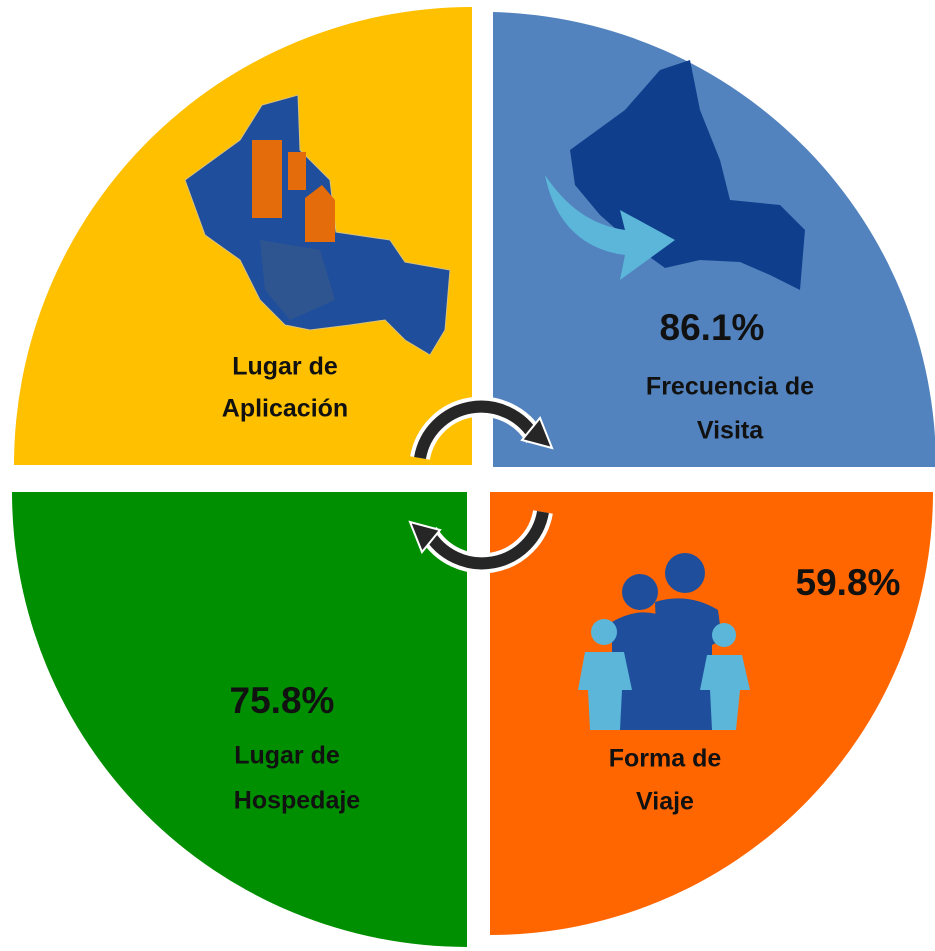 This screenshot has width=935, height=951. Describe the element at coordinates (675, 175) in the screenshot. I see `map-arrow-icon` at that location.